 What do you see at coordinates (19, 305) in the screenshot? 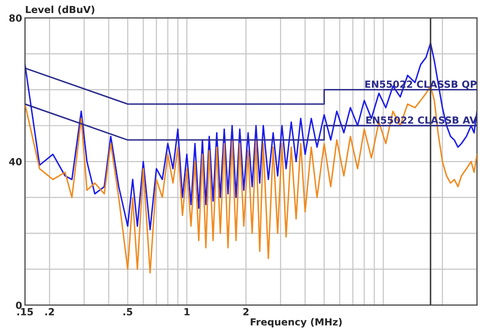
I see `y-tick-label: 0` at bounding box center [19, 305].